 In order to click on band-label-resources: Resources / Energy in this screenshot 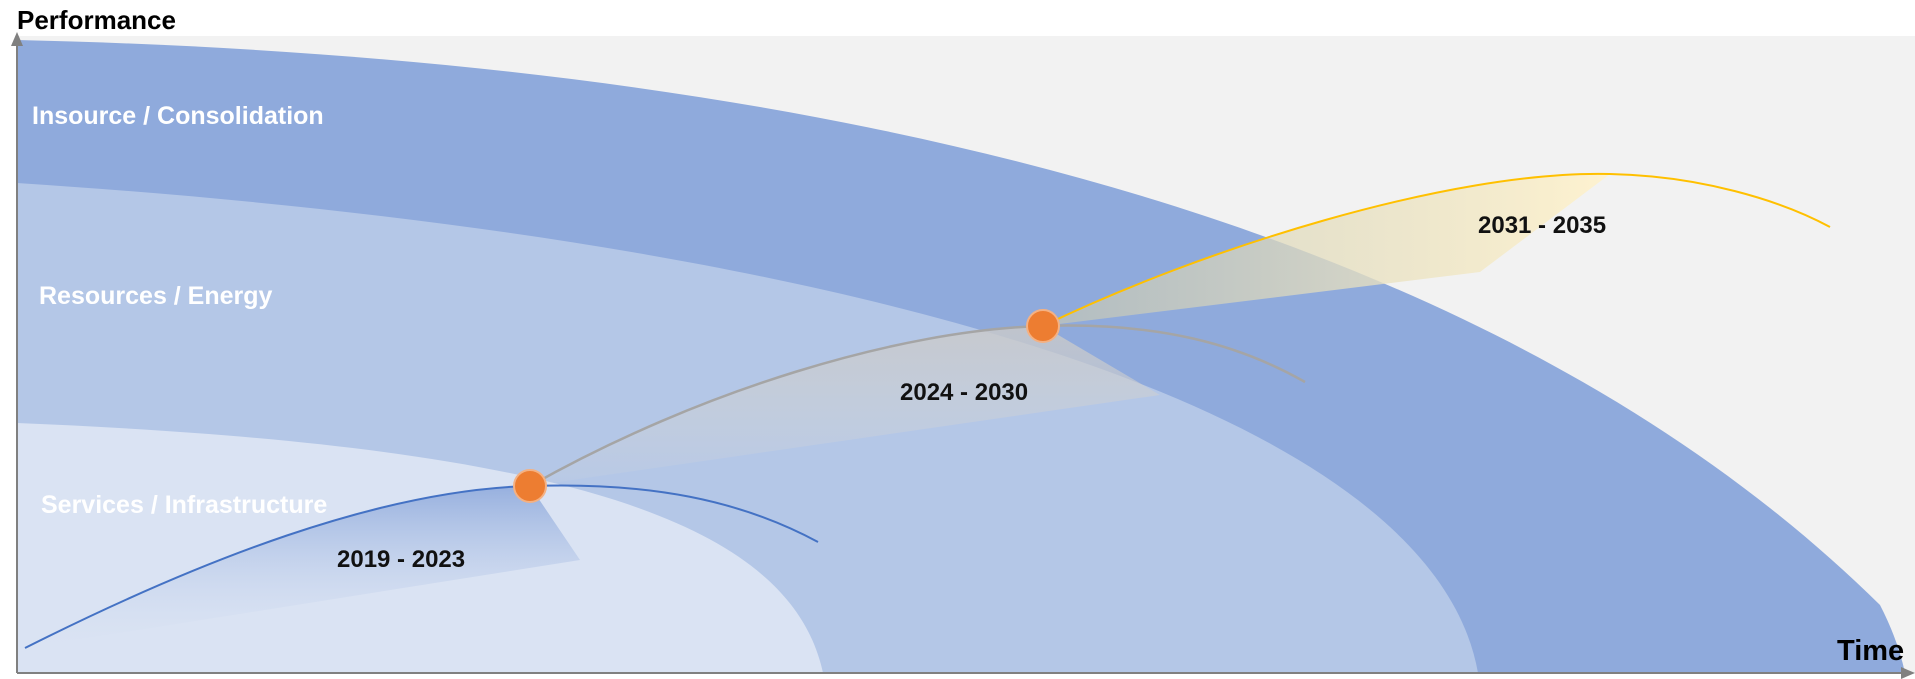, I will do `click(156, 296)`.